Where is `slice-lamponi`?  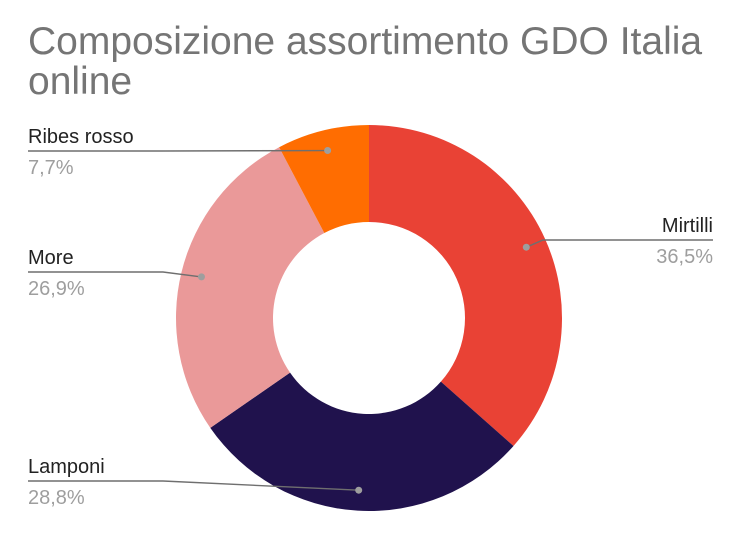
slice-lamponi is located at coordinates (362, 441).